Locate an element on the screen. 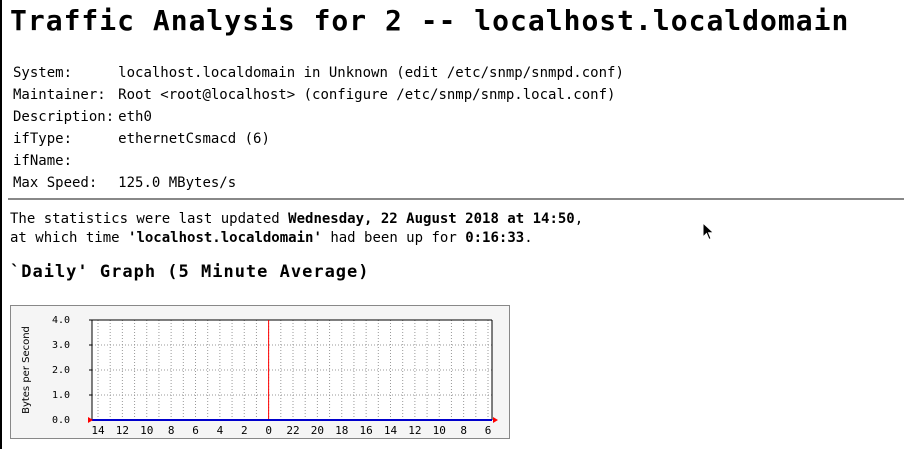  x-tick-label: 18 is located at coordinates (341, 430).